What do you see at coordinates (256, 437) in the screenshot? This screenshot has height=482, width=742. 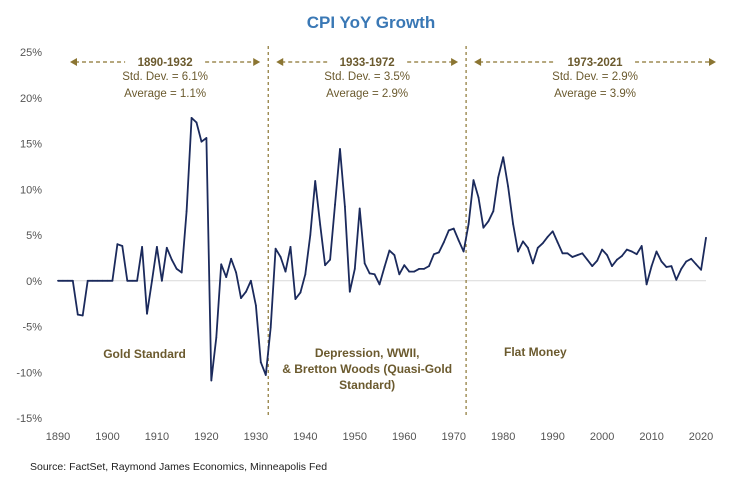 I see `x-tick-label: 1930` at bounding box center [256, 437].